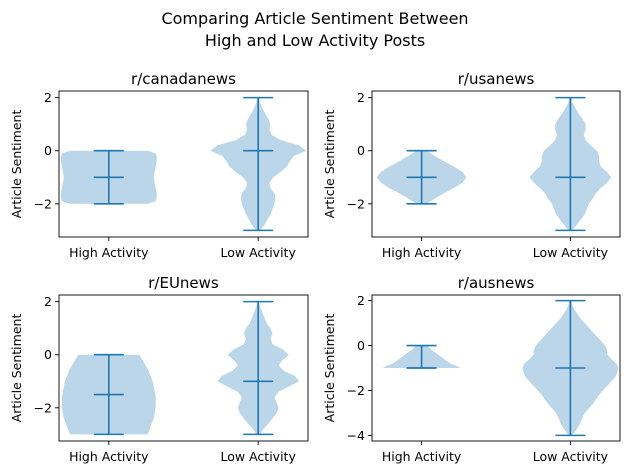  I want to click on ytick-label-ausnews: 2, so click(361, 300).